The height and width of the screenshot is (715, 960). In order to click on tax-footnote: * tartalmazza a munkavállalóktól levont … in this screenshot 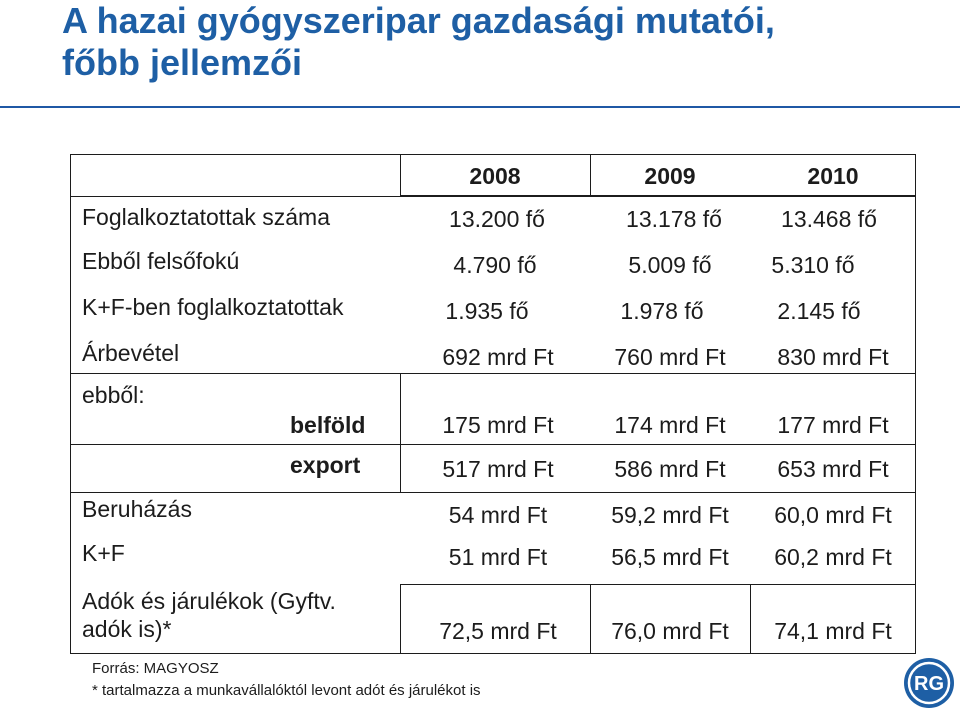, I will do `click(286, 690)`.